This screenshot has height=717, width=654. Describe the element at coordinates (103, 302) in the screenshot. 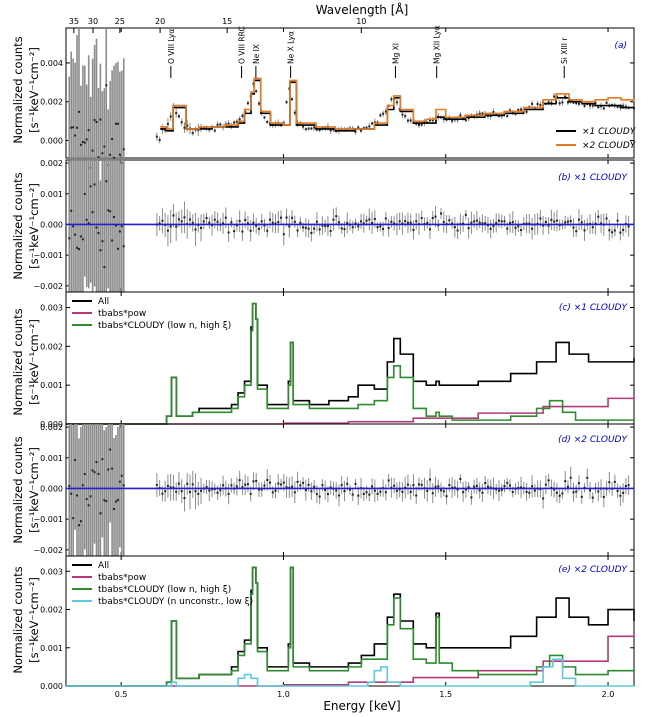

I see `legend-label: All` at that location.